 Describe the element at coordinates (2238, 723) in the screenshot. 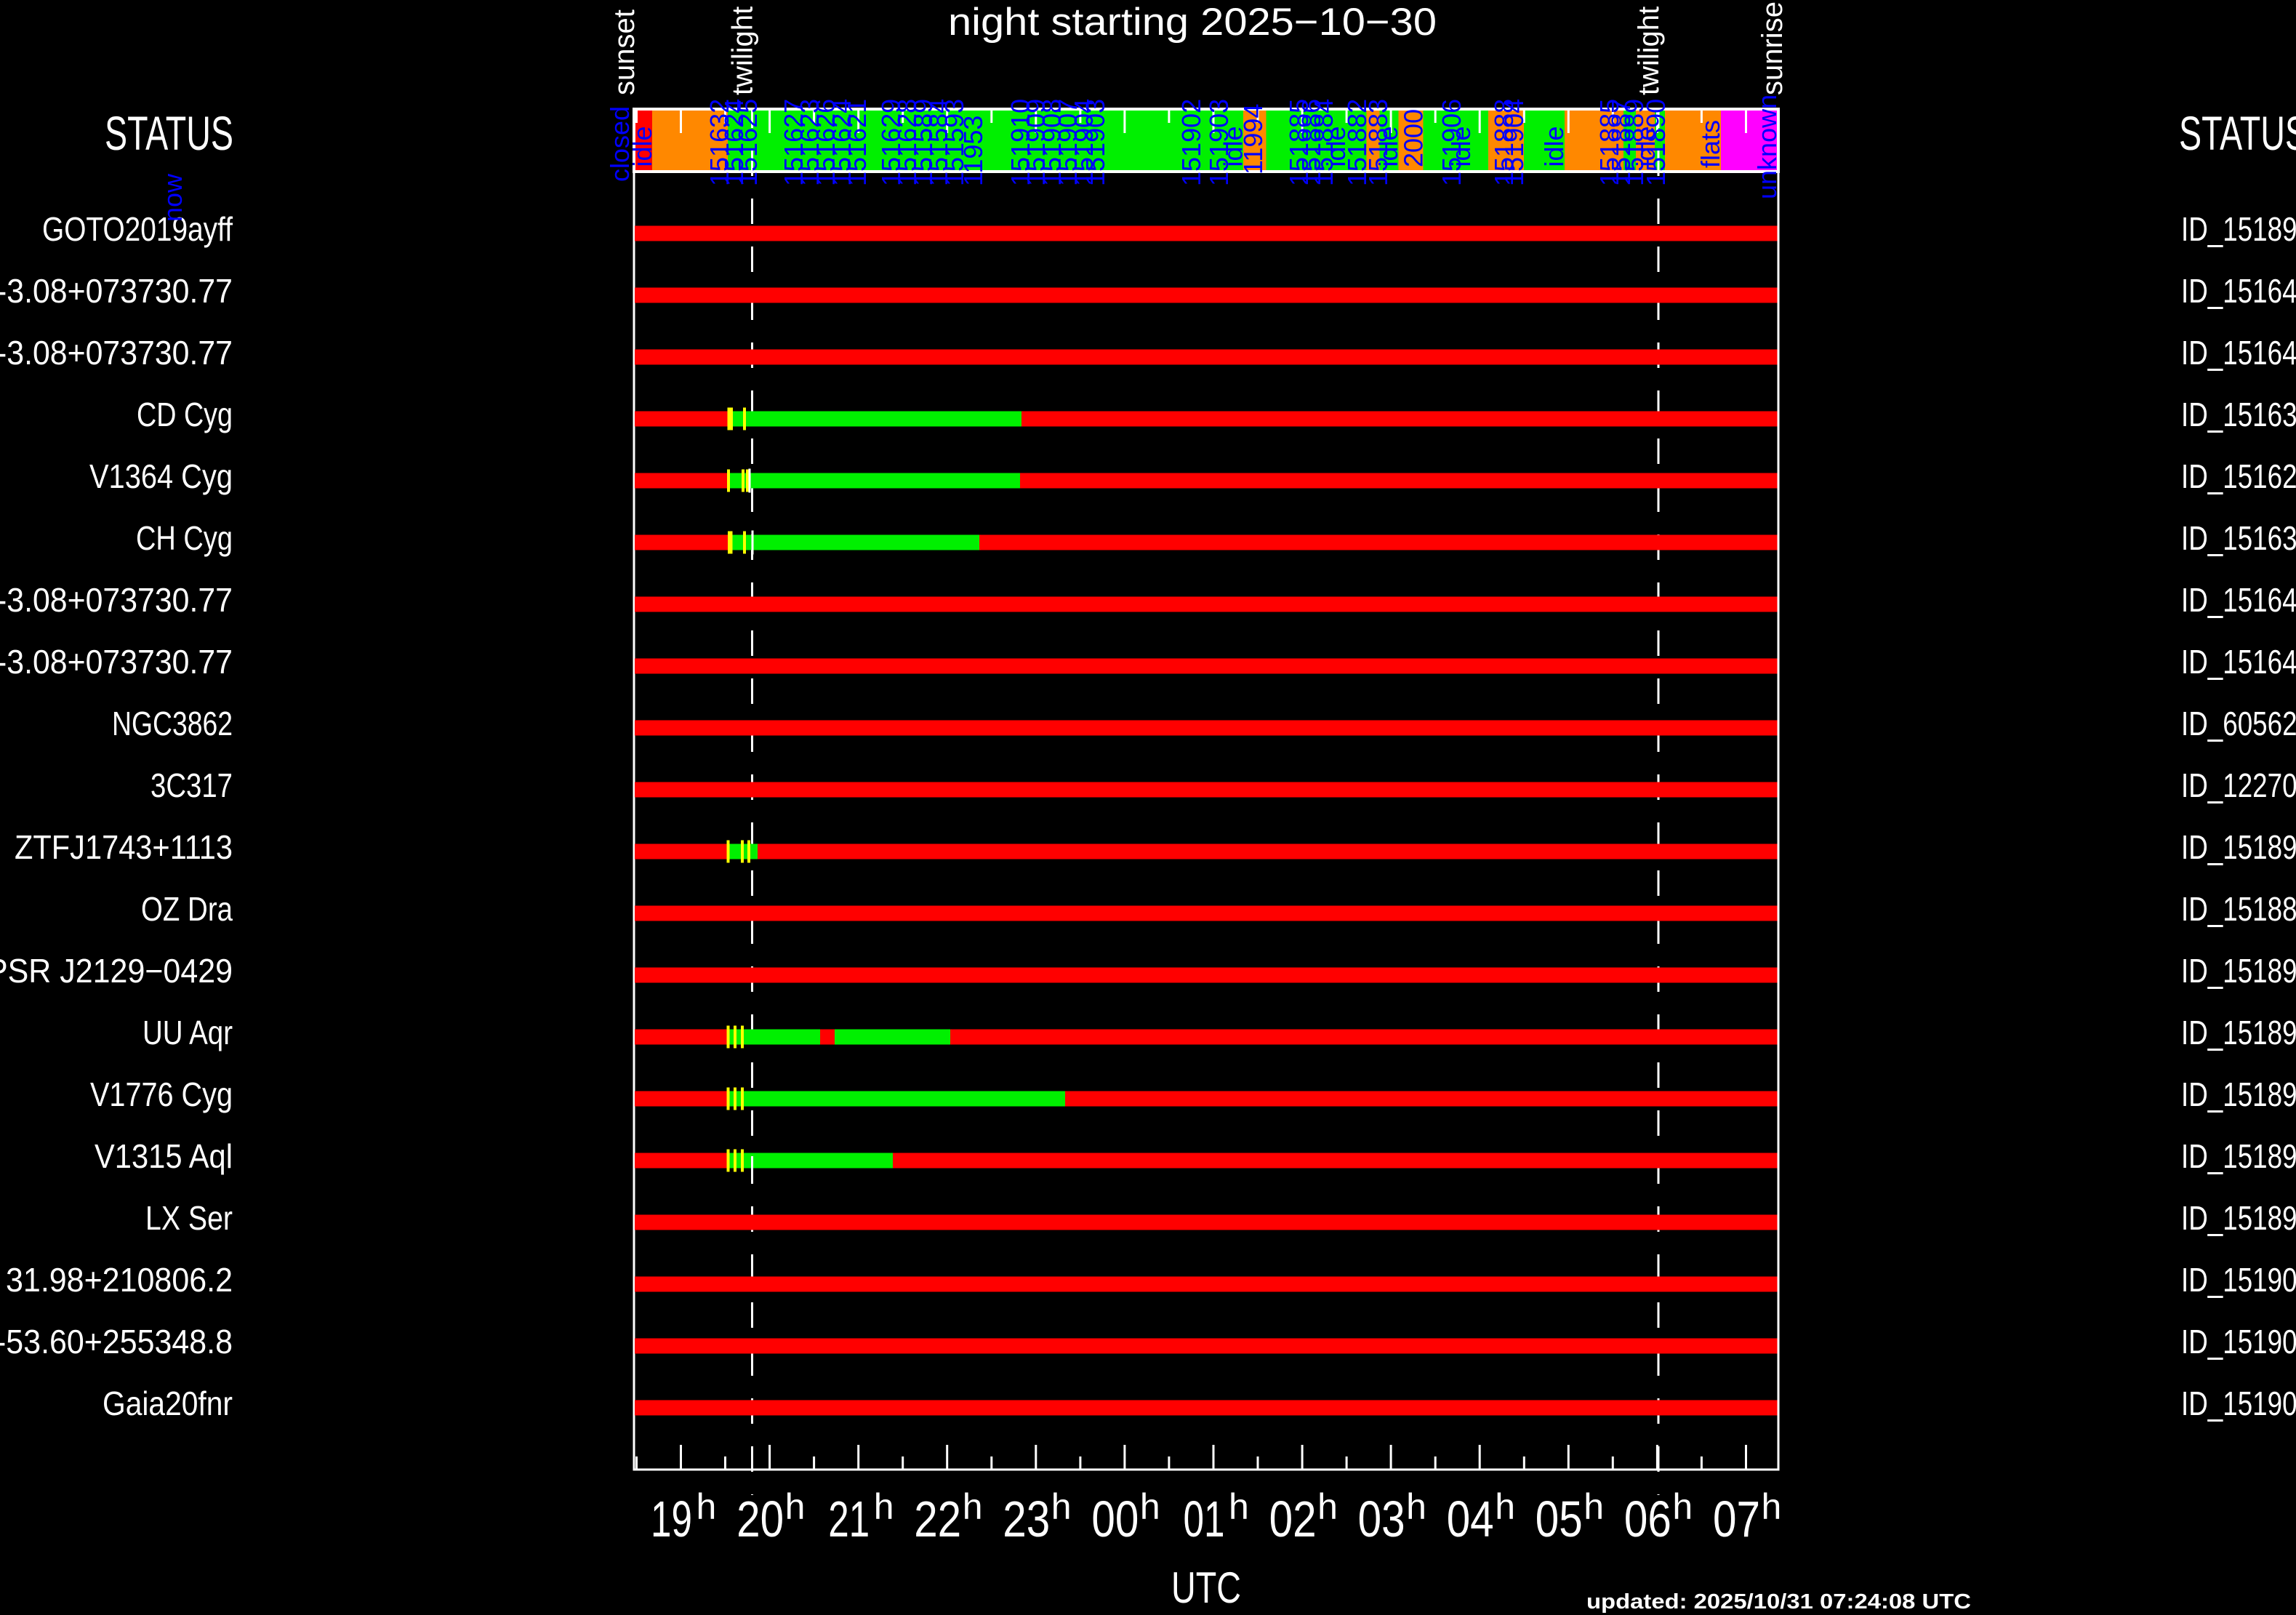

I see `svg-text: ID_605621` at that location.